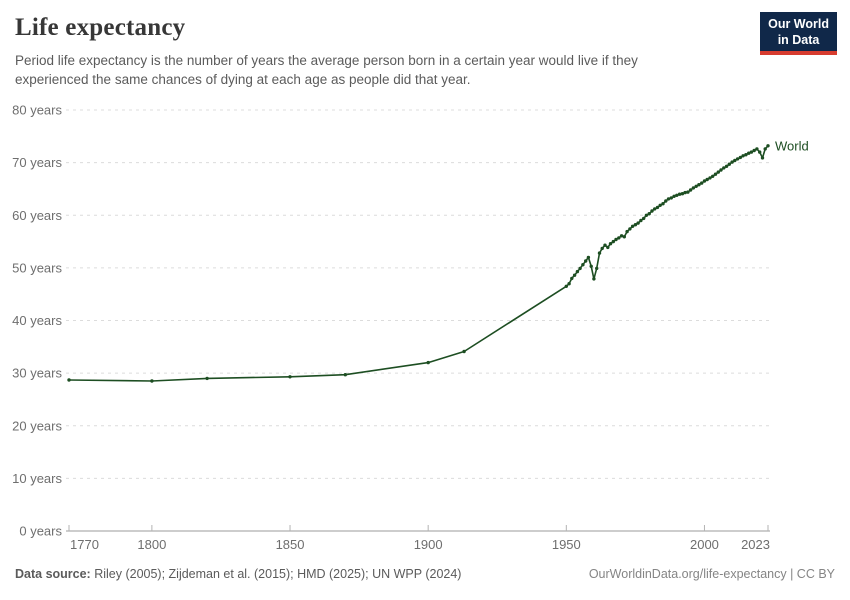 The image size is (850, 600). Describe the element at coordinates (755, 544) in the screenshot. I see `x-tick-label: 2023` at that location.